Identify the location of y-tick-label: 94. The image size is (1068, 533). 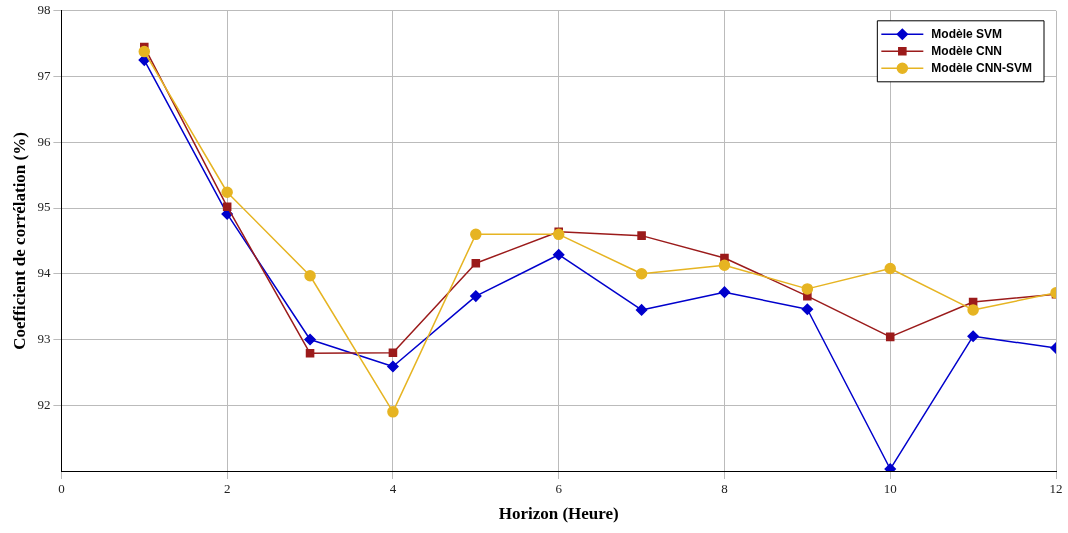
(44, 273).